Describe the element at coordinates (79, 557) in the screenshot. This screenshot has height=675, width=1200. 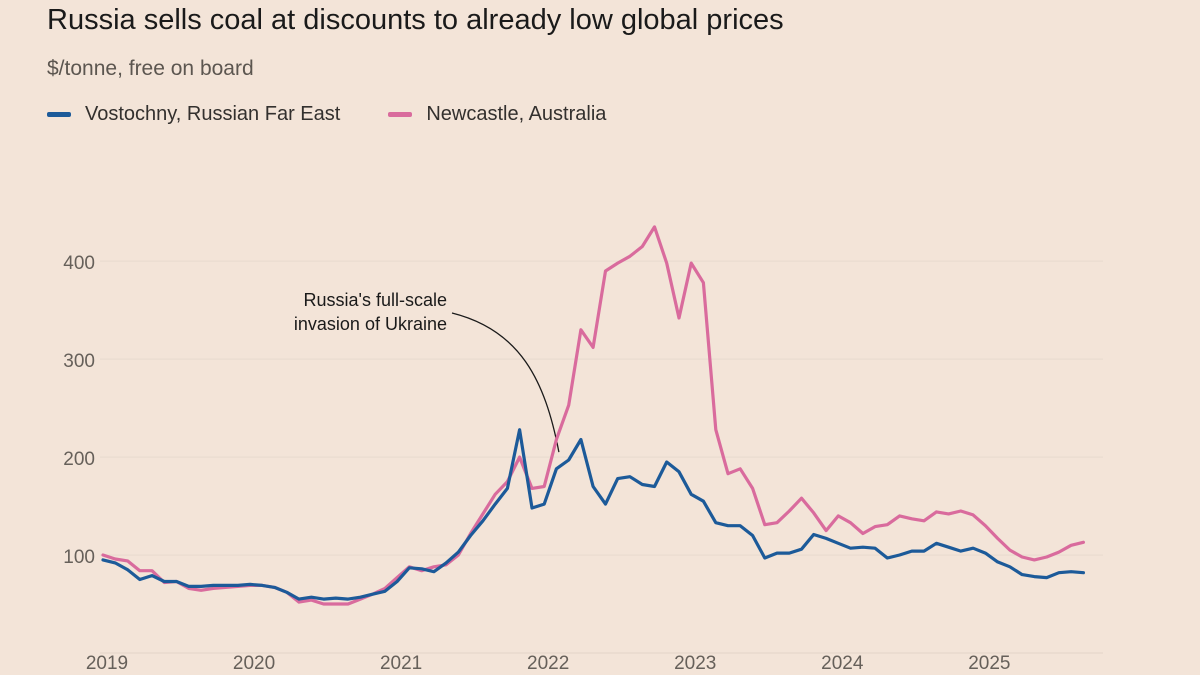
I see `y-tick-label-100: 100` at that location.